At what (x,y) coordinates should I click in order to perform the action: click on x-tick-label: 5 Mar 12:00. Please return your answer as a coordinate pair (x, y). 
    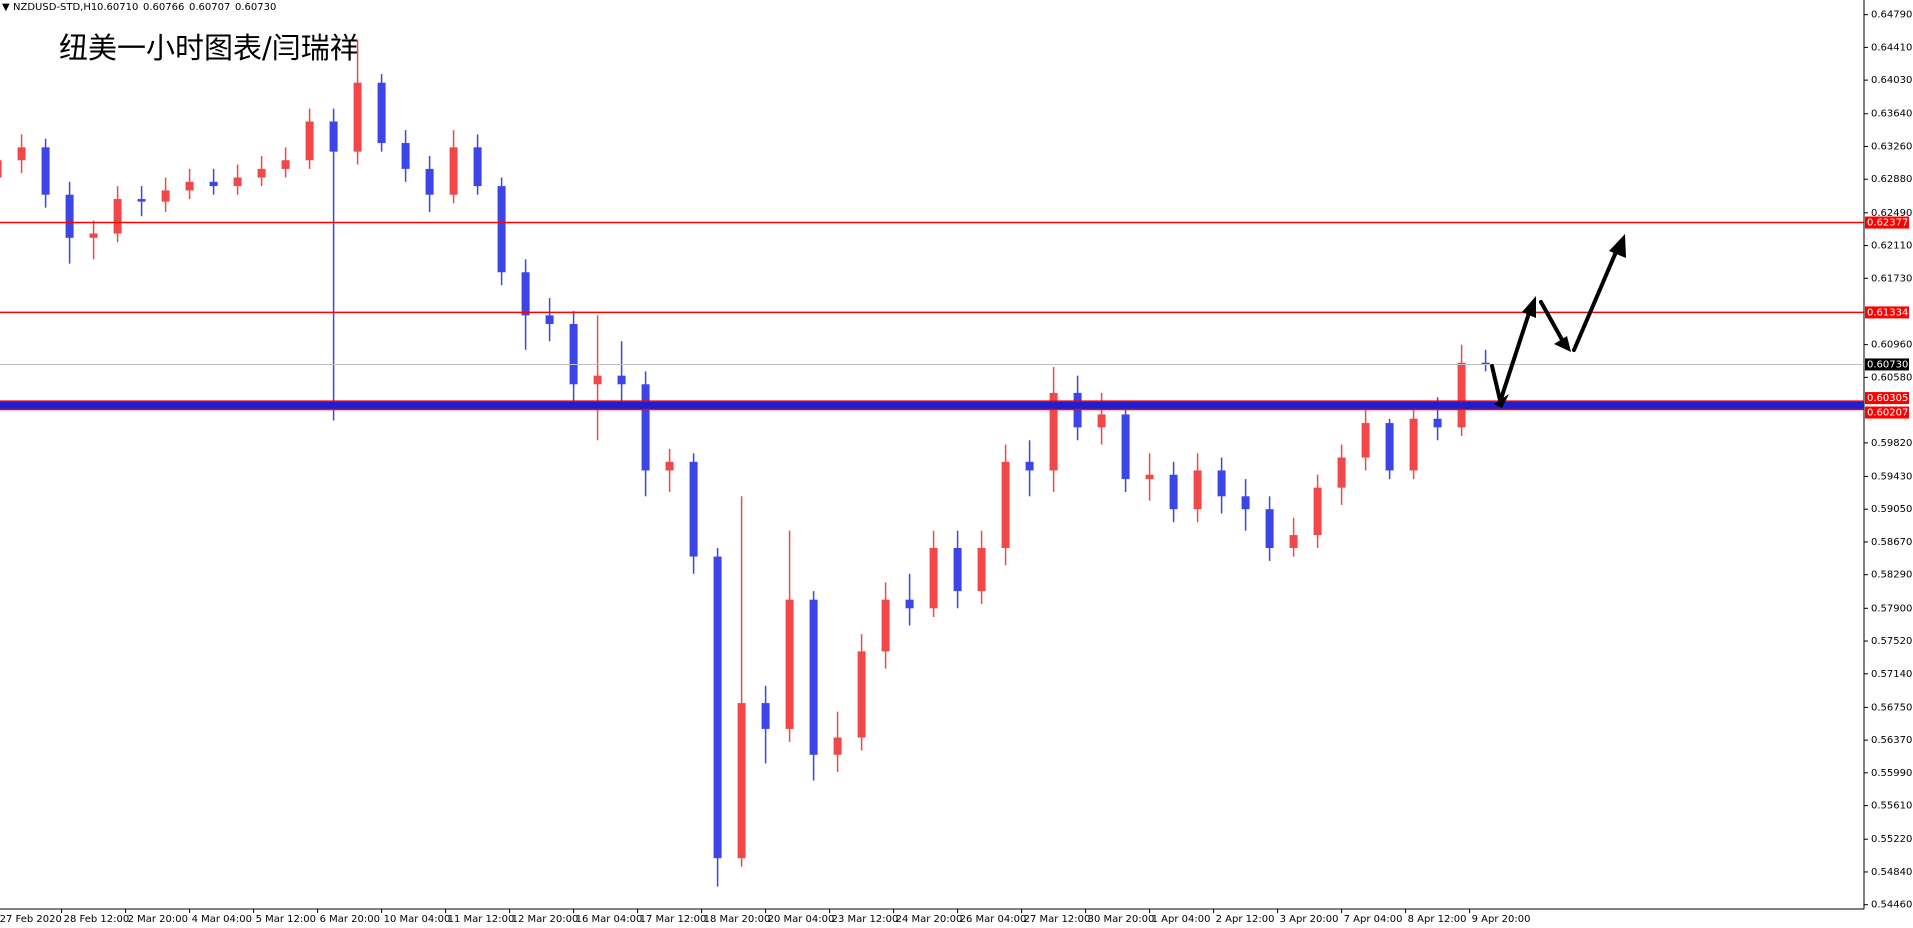
    Looking at the image, I should click on (286, 919).